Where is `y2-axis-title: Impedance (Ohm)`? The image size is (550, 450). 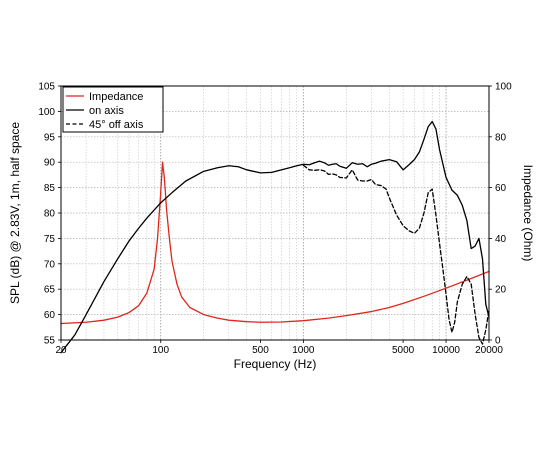 y2-axis-title: Impedance (Ohm) is located at coordinates (528, 213).